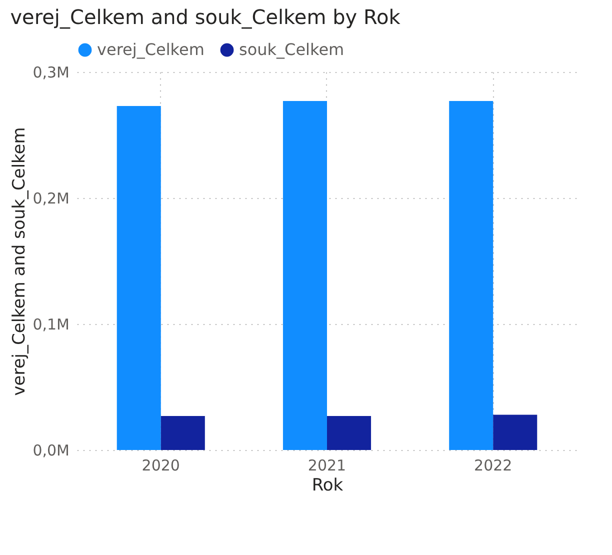 This screenshot has width=612, height=555. Describe the element at coordinates (51, 325) in the screenshot. I see `y-tick-label: 0,1M` at that location.